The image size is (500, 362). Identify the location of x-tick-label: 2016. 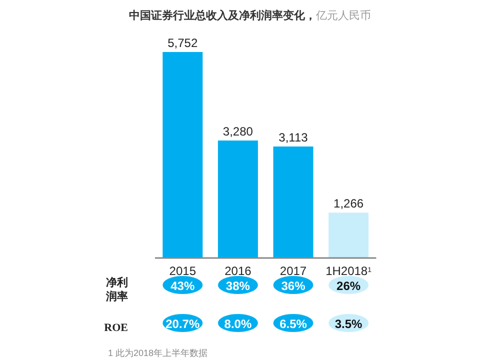
(238, 271).